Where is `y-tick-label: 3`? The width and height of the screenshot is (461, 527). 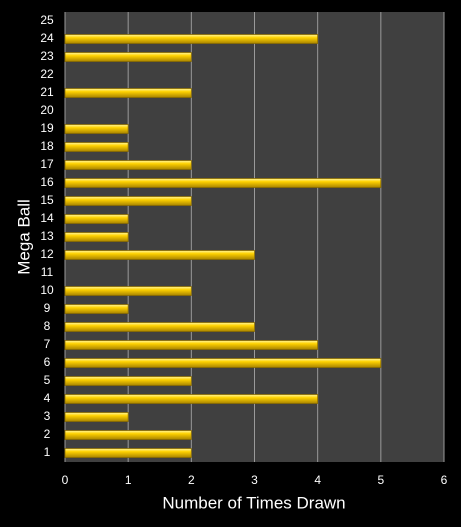
y-tick-label: 3 is located at coordinates (47, 416).